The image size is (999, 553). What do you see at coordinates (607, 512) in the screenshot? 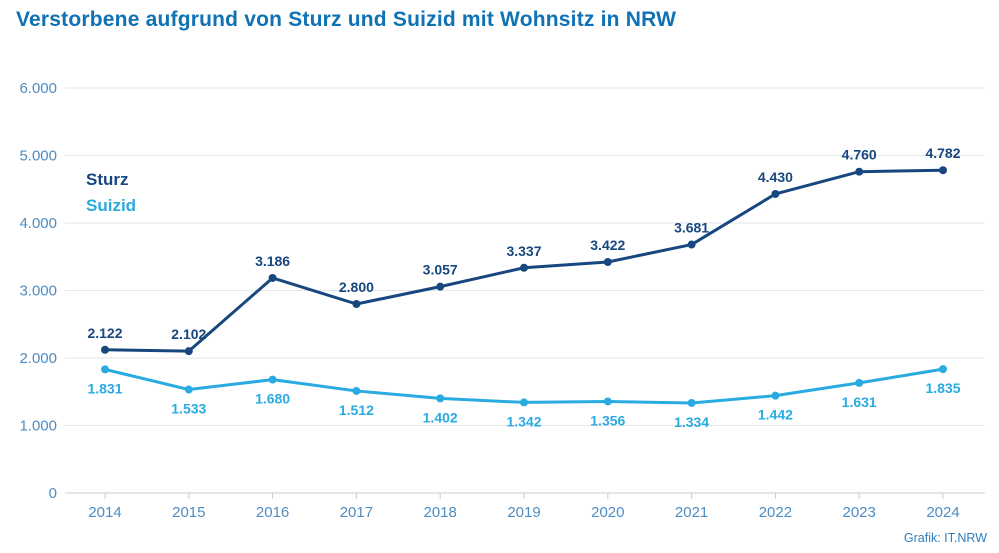
I see `x-tick-label: 2020` at bounding box center [607, 512].